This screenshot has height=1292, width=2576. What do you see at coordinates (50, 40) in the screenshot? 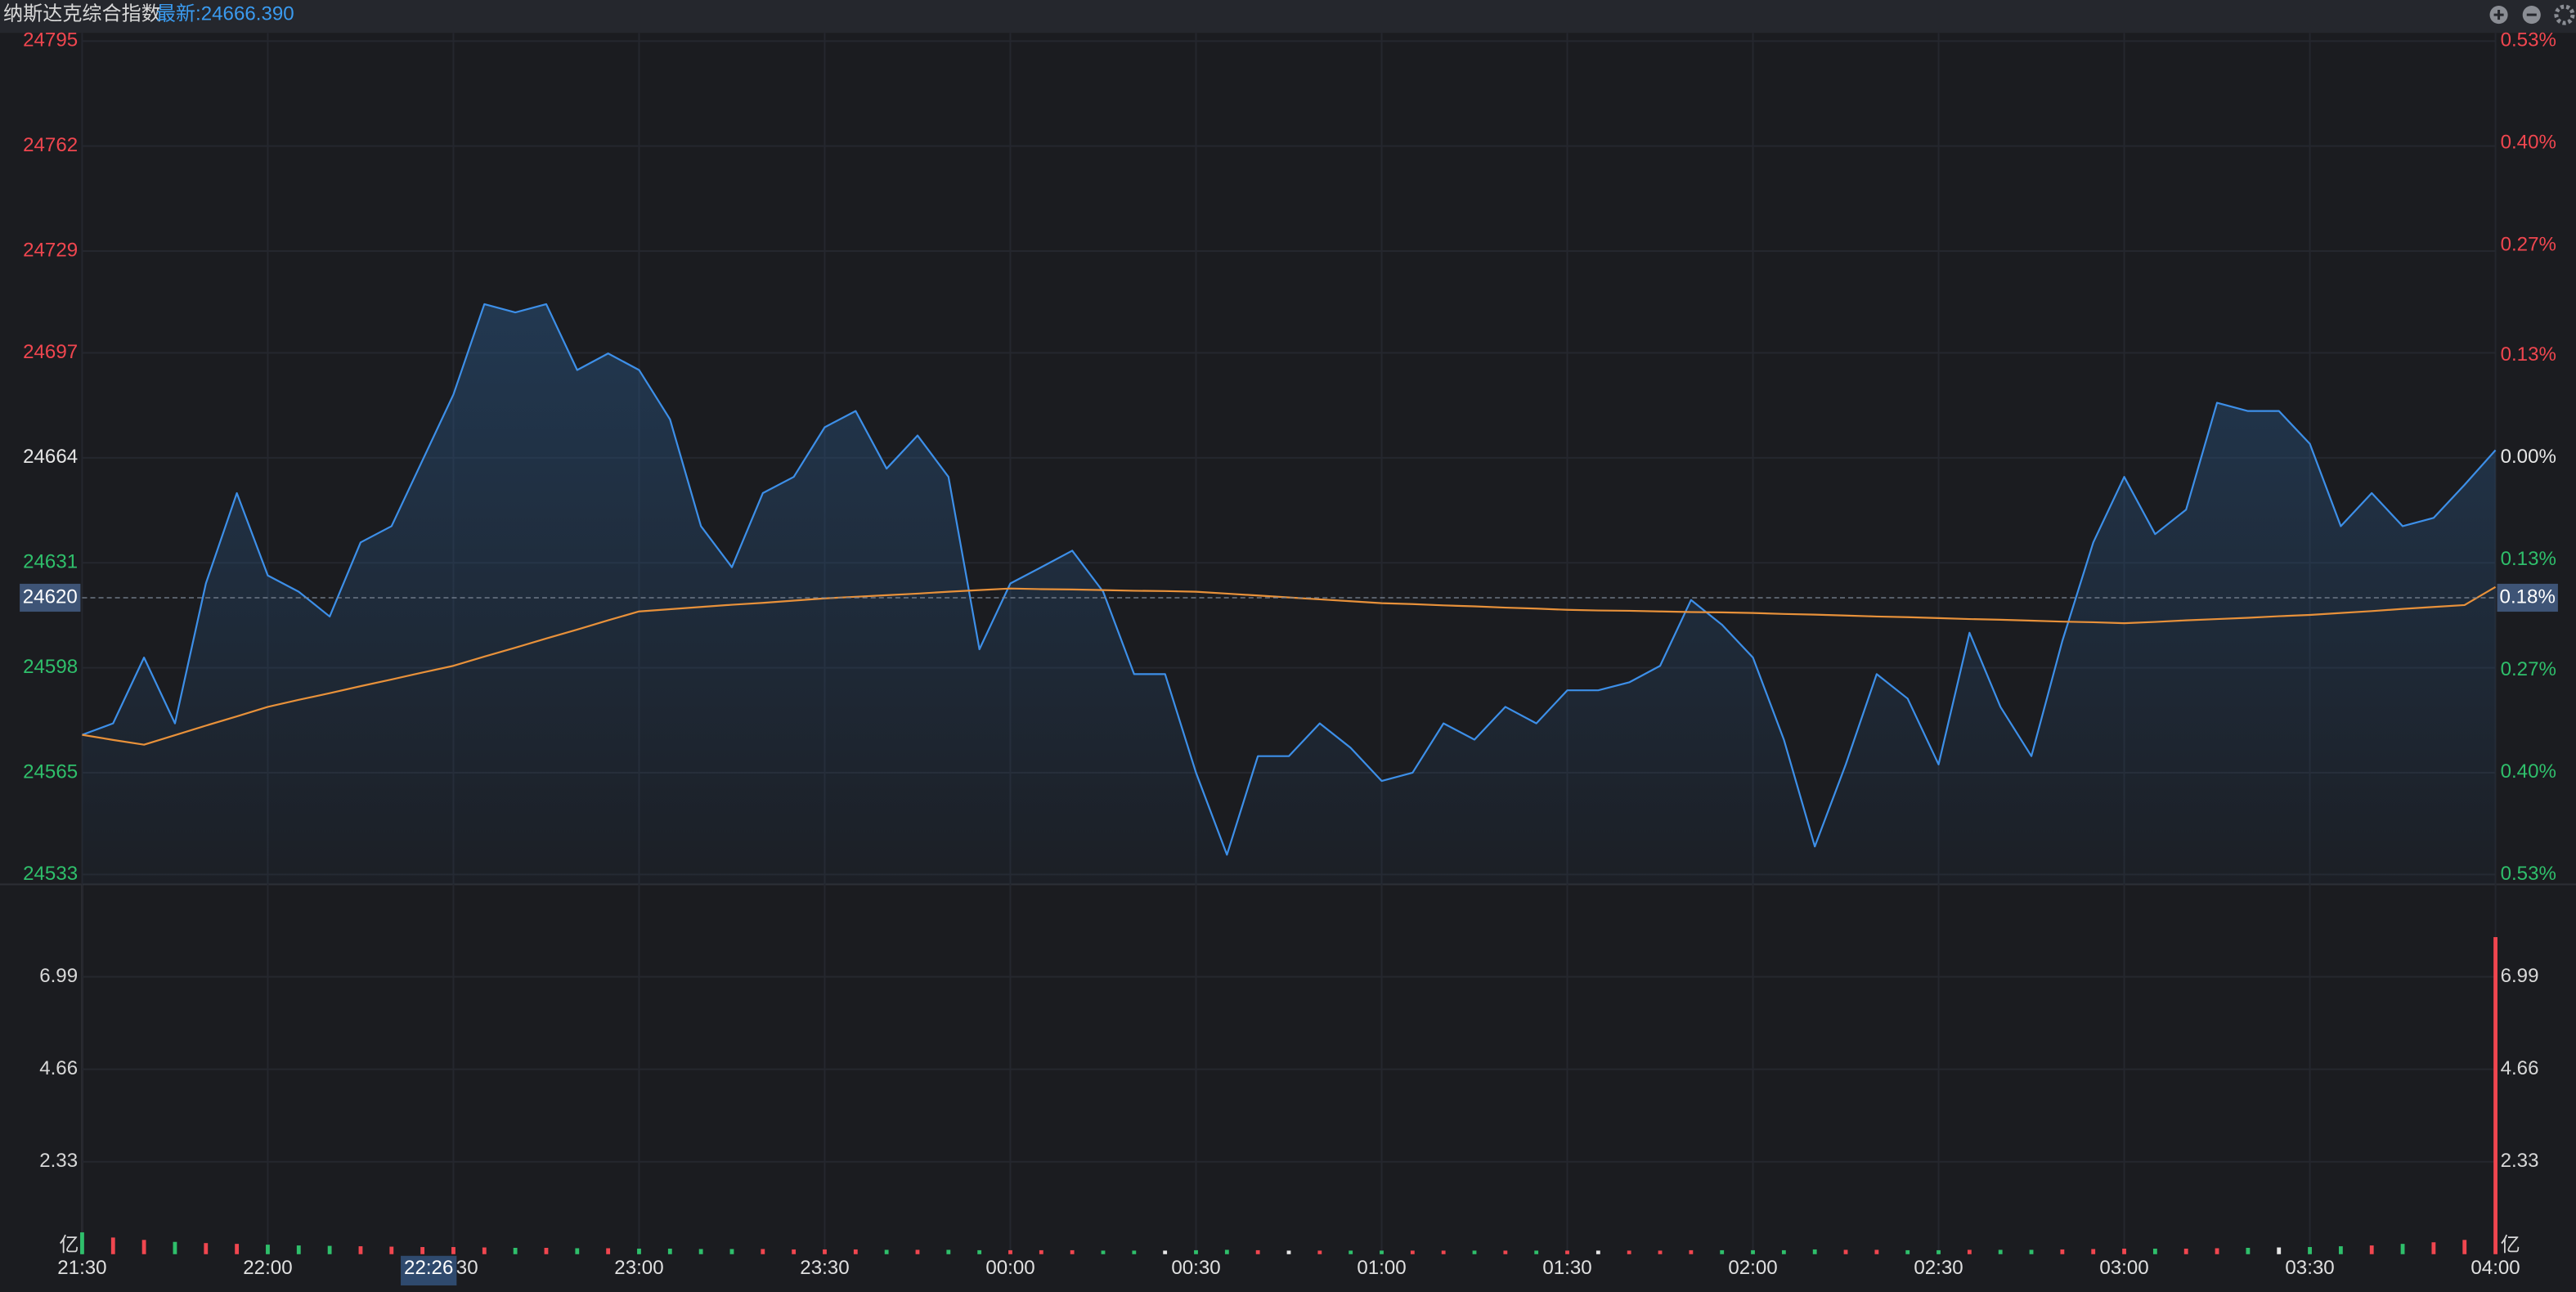
I see `y-tick-label: 24795` at bounding box center [50, 40].